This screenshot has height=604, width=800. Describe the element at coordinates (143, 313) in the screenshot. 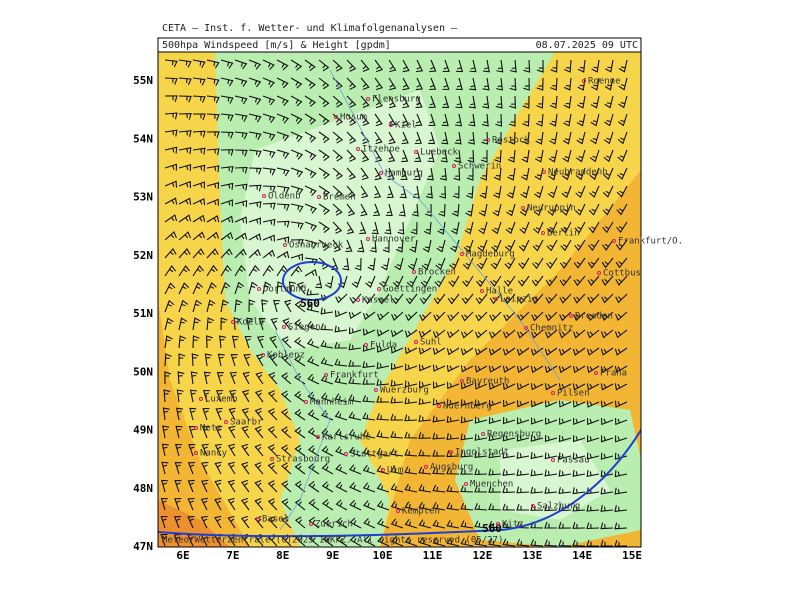

I see `lat-label: 51N` at that location.